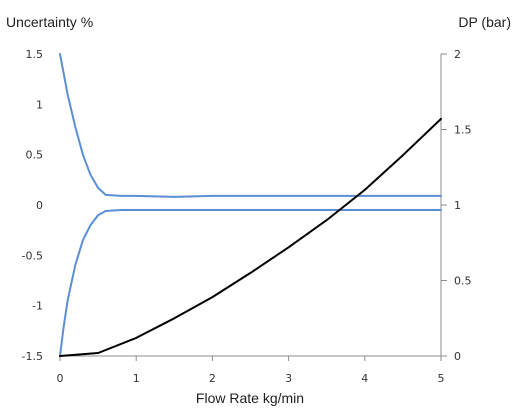 The height and width of the screenshot is (409, 517). What do you see at coordinates (32, 205) in the screenshot?
I see `left-axis-ticks: -1.5 -1 -0.5 0 0.5 1 1.5` at bounding box center [32, 205].